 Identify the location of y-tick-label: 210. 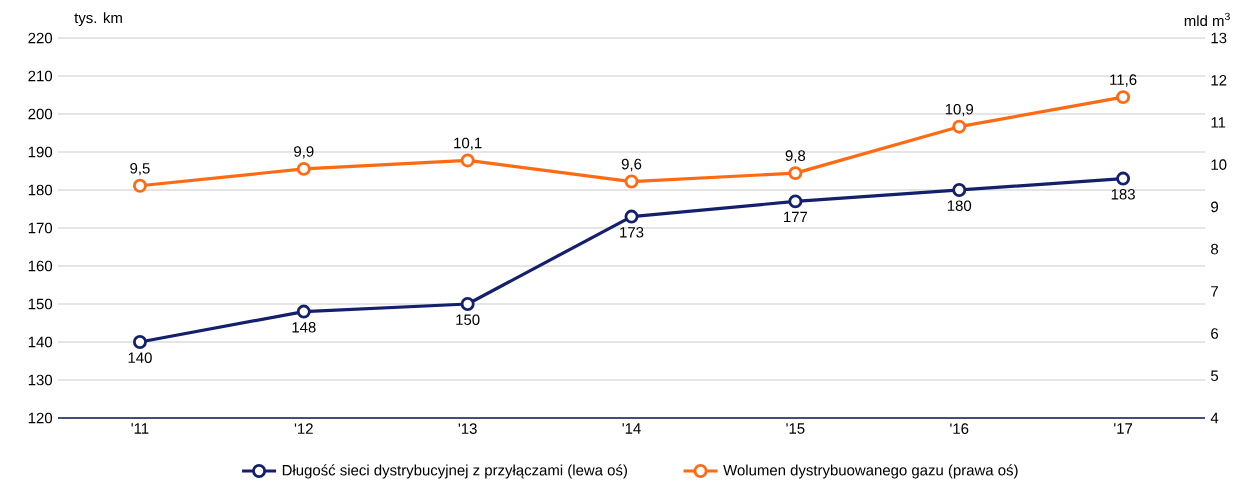
(40, 76).